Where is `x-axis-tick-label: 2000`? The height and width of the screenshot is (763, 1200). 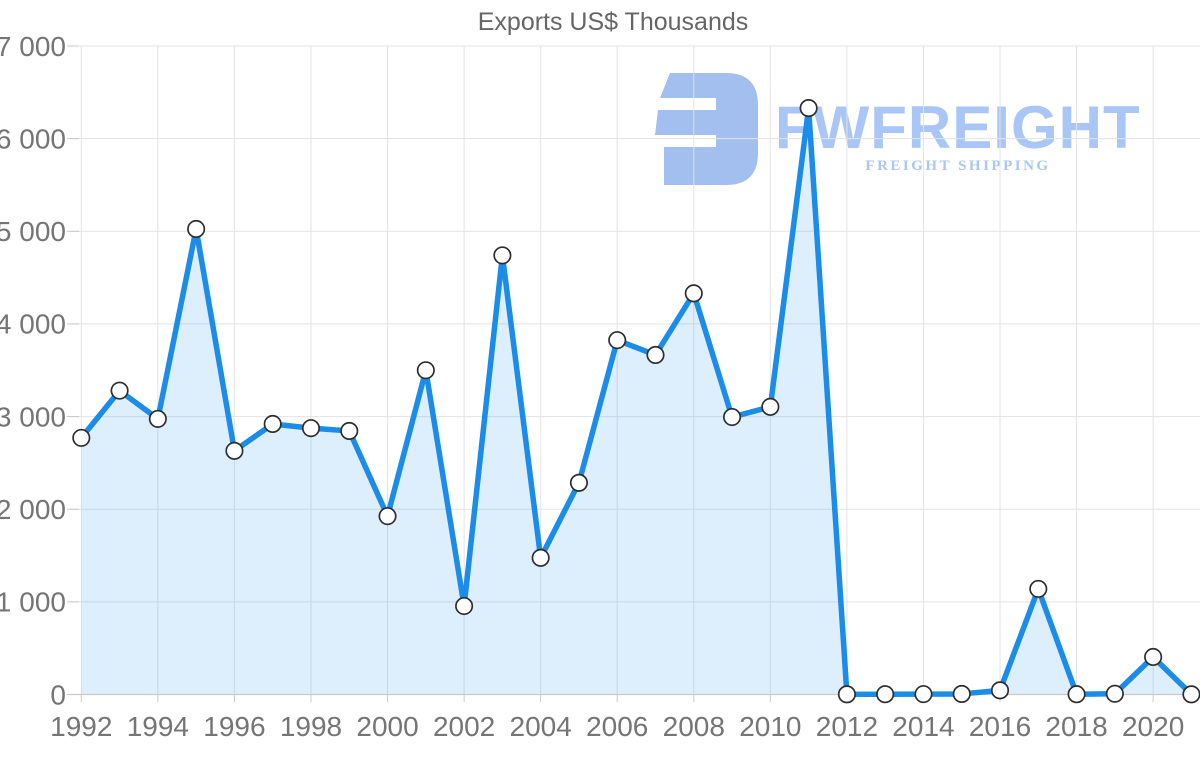 x-axis-tick-label: 2000 is located at coordinates (387, 726).